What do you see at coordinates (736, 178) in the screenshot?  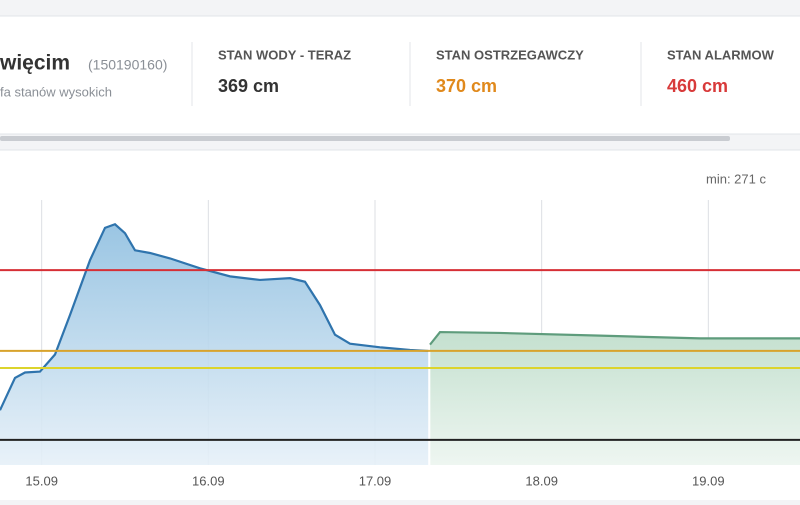 I see `min-label: min: 271 c` at bounding box center [736, 178].